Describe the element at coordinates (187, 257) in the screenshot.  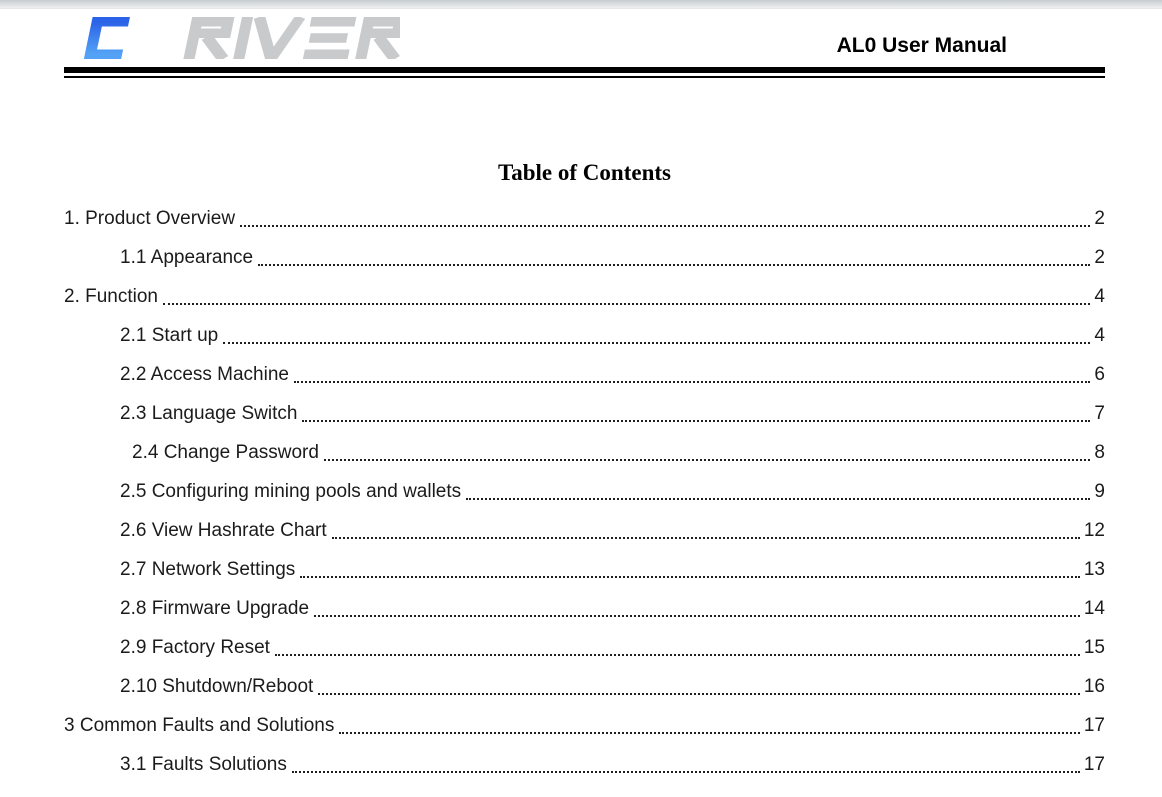
I see `toc-entry-label: 1.1 Appearance` at that location.